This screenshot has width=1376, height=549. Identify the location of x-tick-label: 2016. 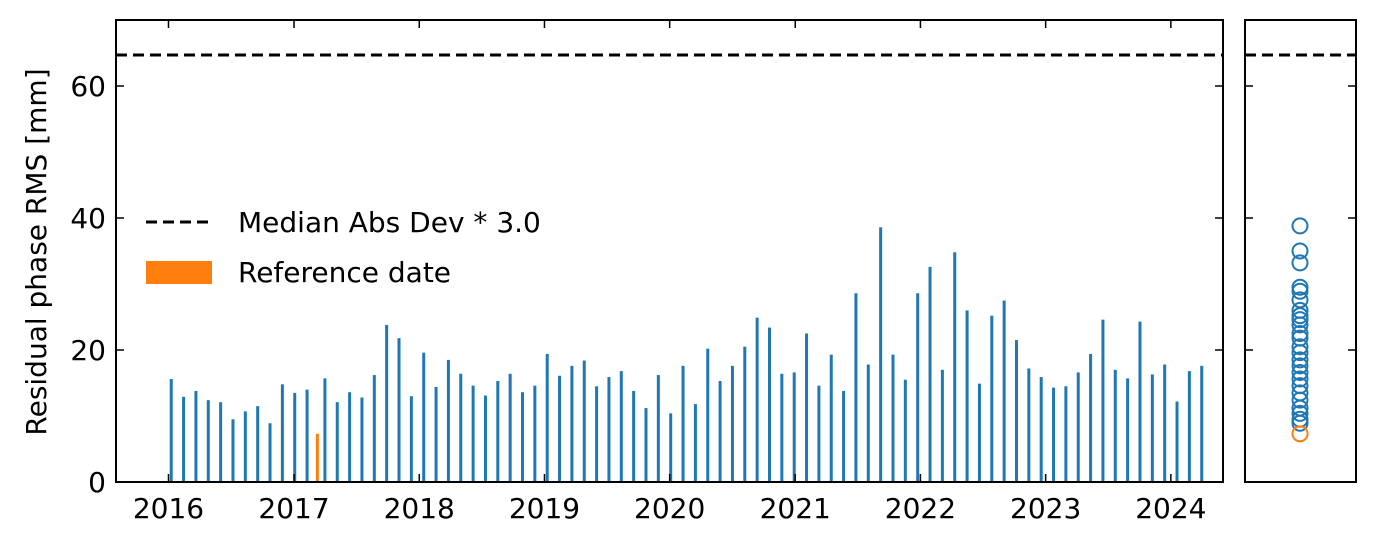
(168, 508).